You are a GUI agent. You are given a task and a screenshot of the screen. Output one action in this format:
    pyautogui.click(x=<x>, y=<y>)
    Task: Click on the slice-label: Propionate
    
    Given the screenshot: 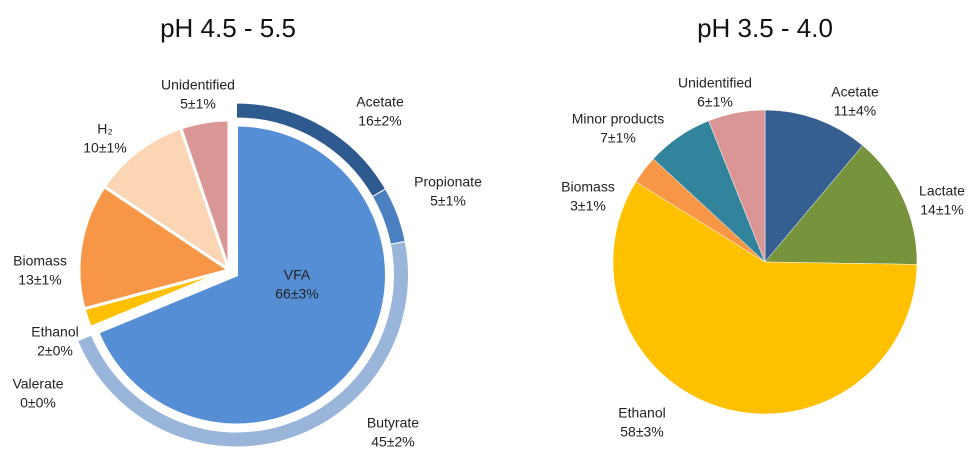 What is the action you would take?
    pyautogui.click(x=448, y=182)
    